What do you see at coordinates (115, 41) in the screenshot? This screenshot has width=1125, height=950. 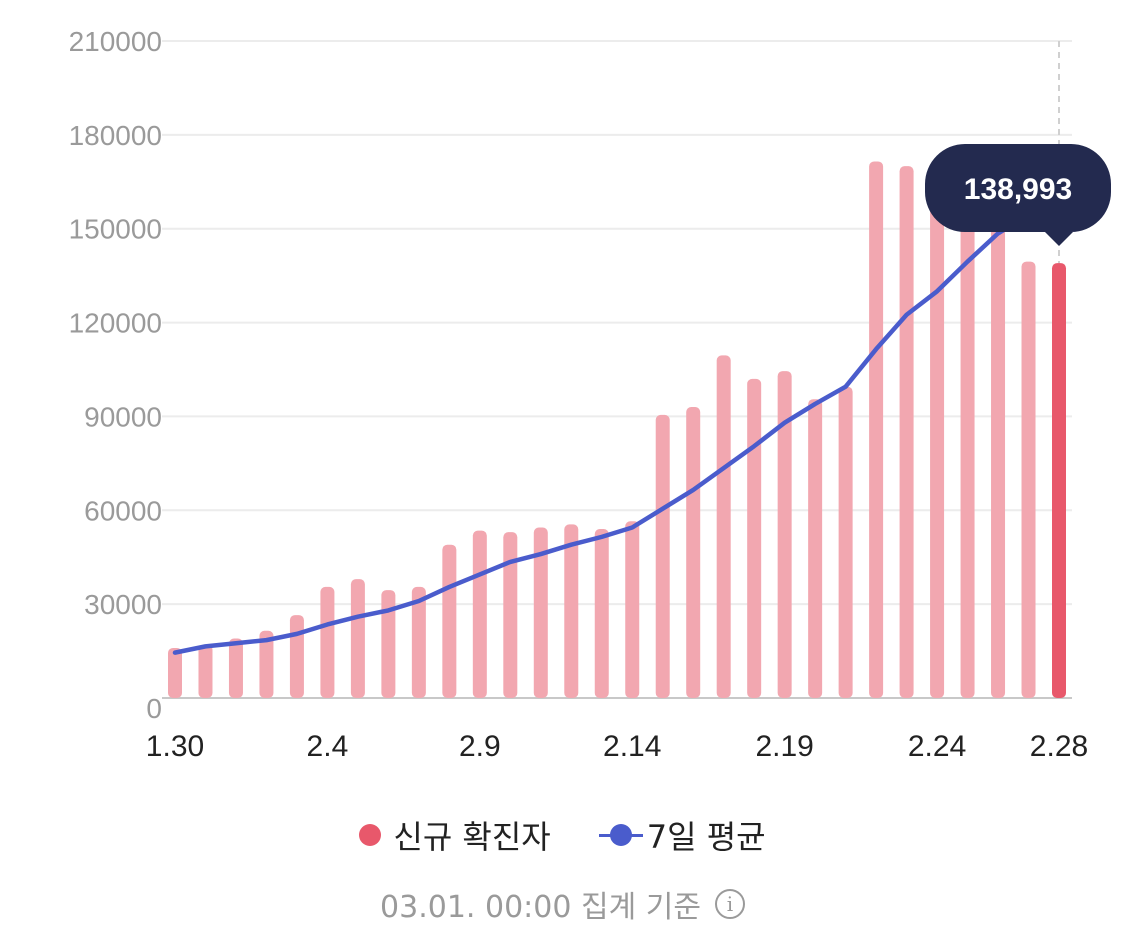 I see `y-tick-label: 210000` at bounding box center [115, 41].